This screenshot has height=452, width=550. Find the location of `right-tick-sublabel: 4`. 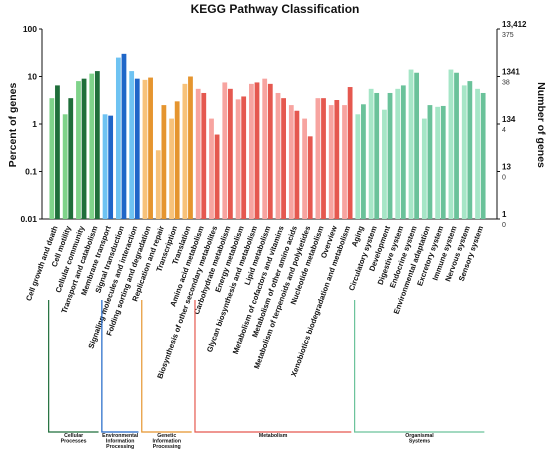

right-tick-sublabel: 4 is located at coordinates (504, 130).